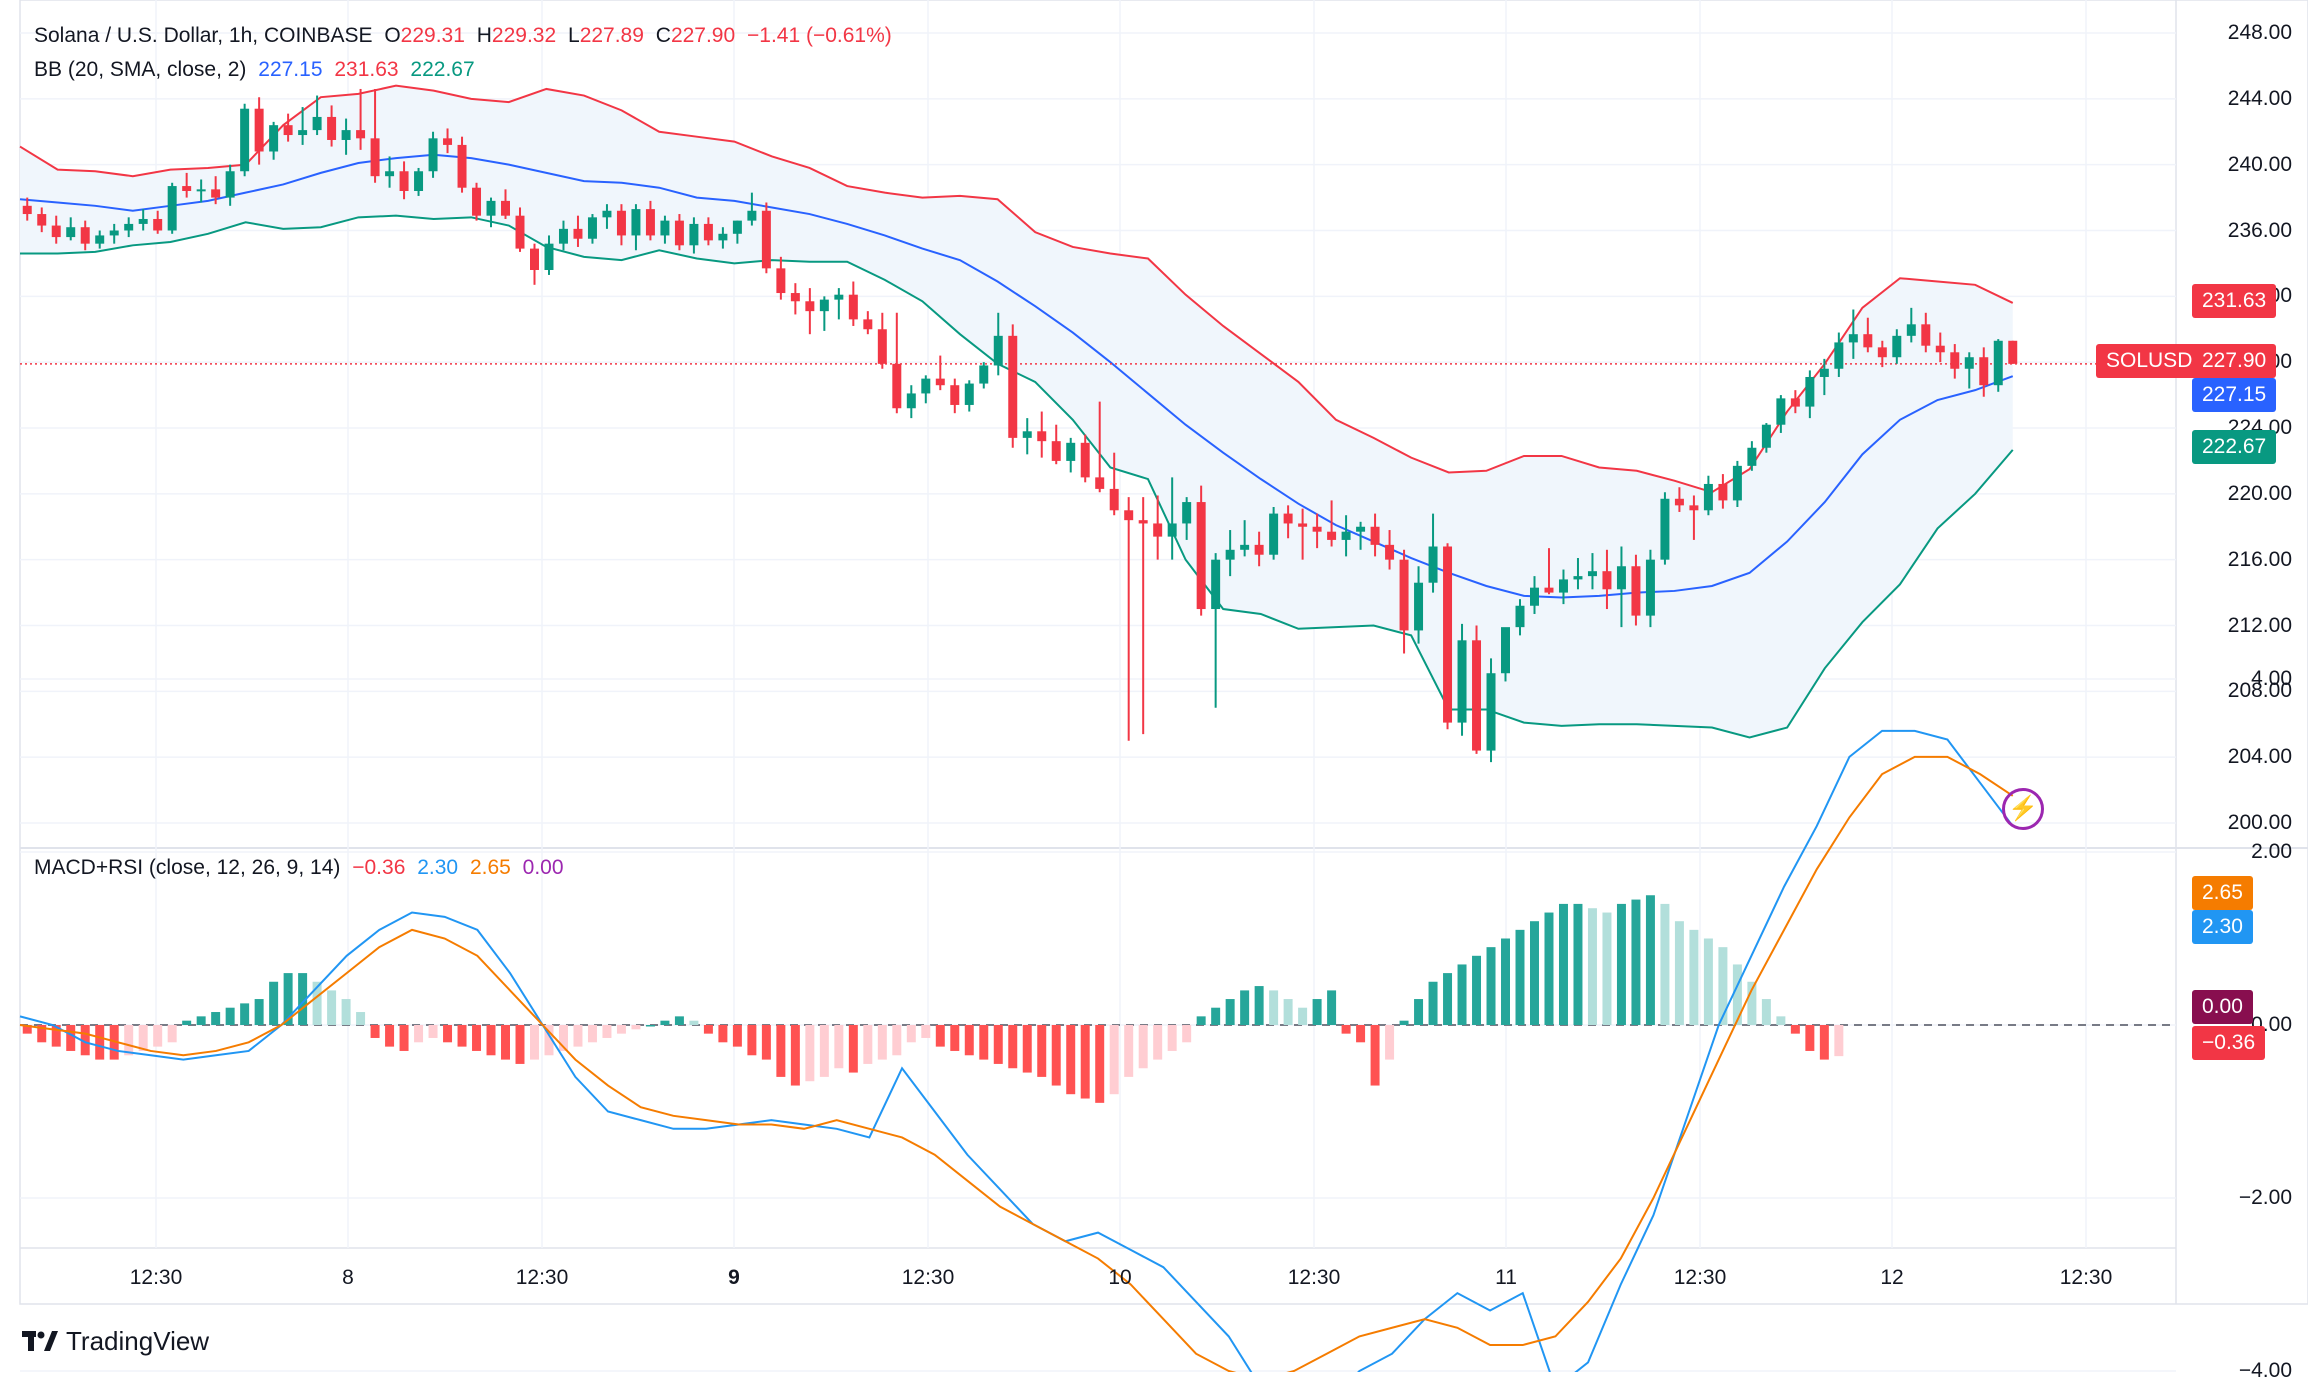 Image resolution: width=2308 pixels, height=1383 pixels. Describe the element at coordinates (2259, 757) in the screenshot. I see `price-tick-label: 204.00` at that location.